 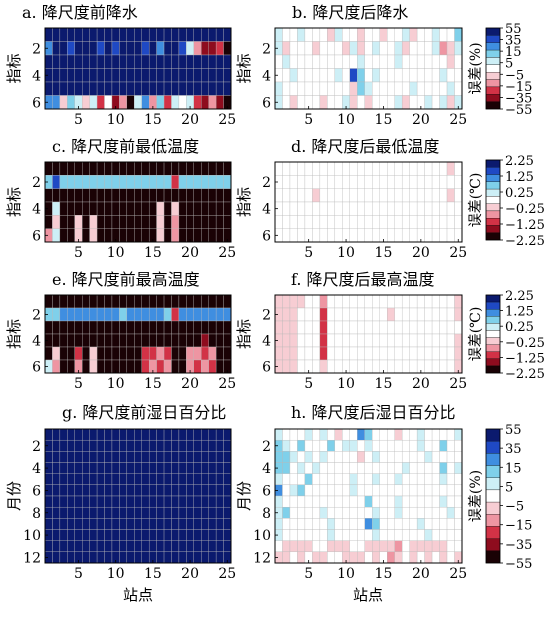 What do you see at coordinates (493, 348) in the screenshot?
I see `colorbar-3-swatch` at bounding box center [493, 348].